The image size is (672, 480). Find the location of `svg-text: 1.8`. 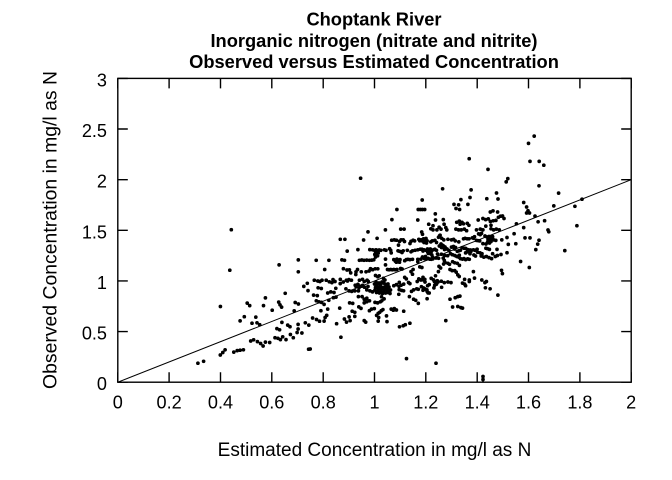

svg-text: 1.8 is located at coordinates (579, 402).